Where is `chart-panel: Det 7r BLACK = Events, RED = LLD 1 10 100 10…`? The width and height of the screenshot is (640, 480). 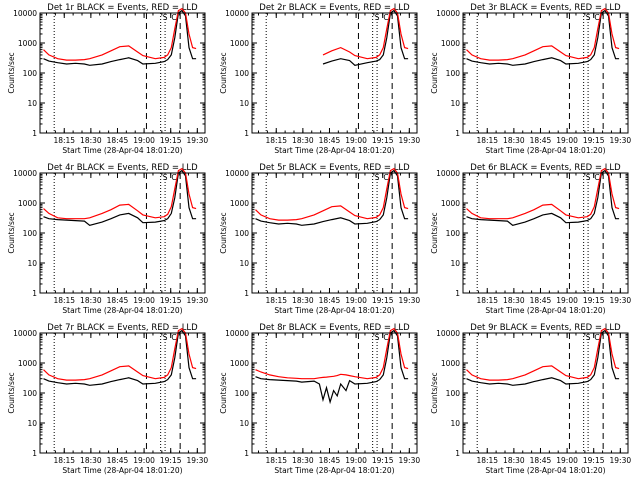
chart-panel: Det 7r BLACK = Events, RED = LLD 1 10 100 10… is located at coordinates (107, 399).